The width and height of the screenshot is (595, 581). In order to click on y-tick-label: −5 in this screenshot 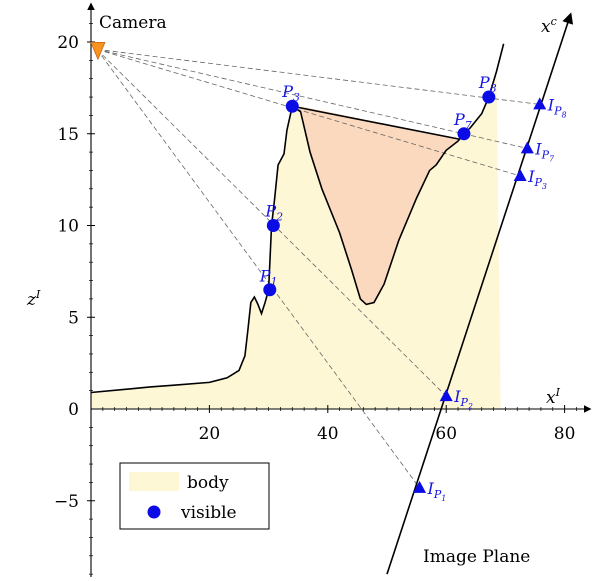, I will do `click(66, 502)`.